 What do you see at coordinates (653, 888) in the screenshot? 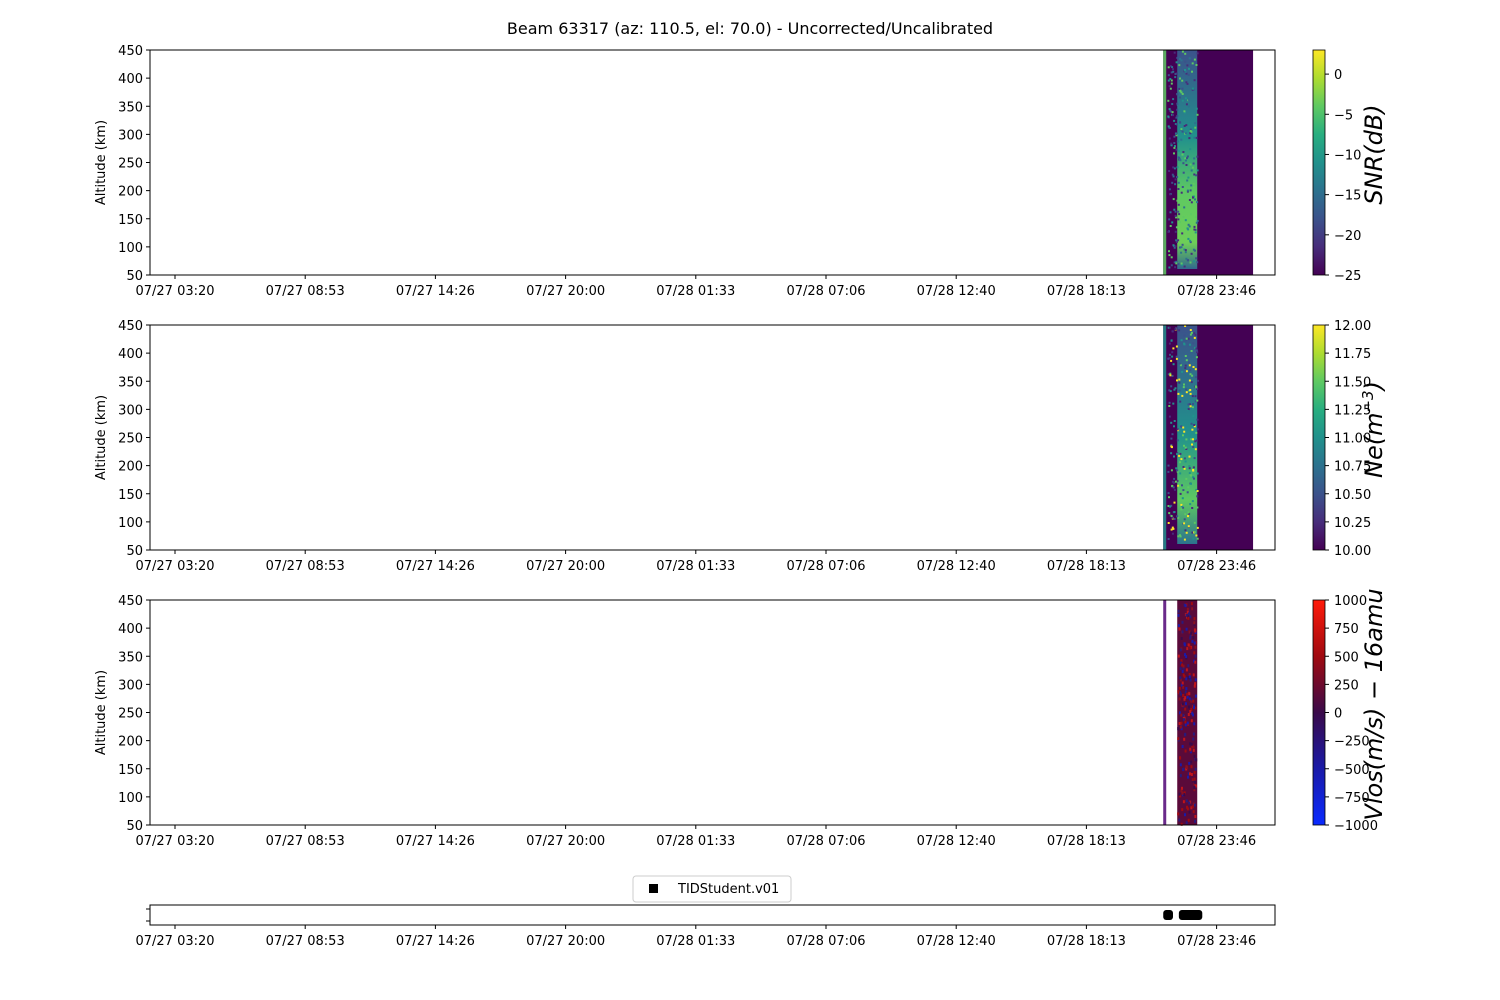
I see `legend-marker` at bounding box center [653, 888].